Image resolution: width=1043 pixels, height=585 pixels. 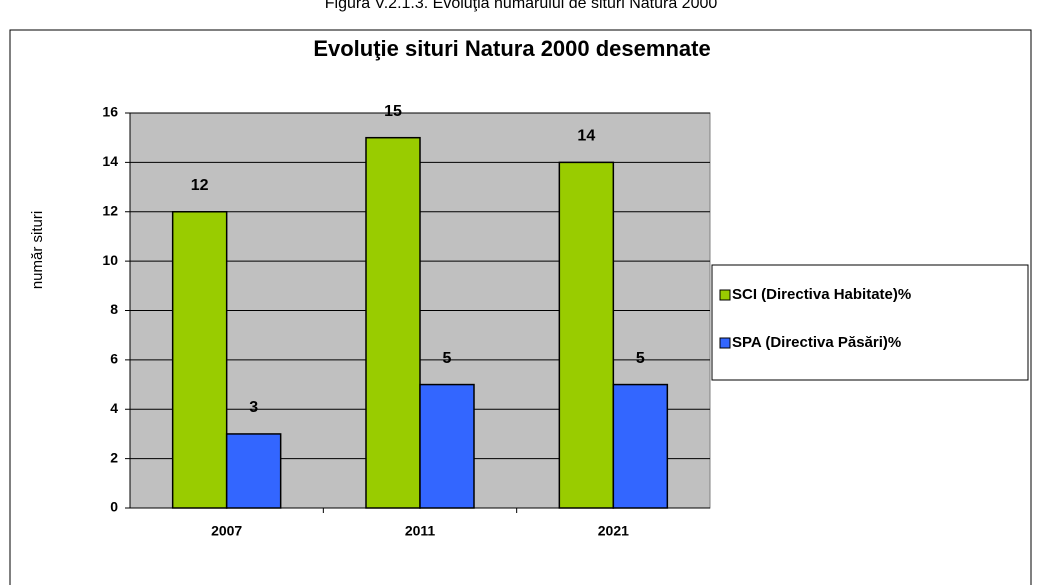 What do you see at coordinates (37, 250) in the screenshot?
I see `y-axis-label: număr situri` at bounding box center [37, 250].